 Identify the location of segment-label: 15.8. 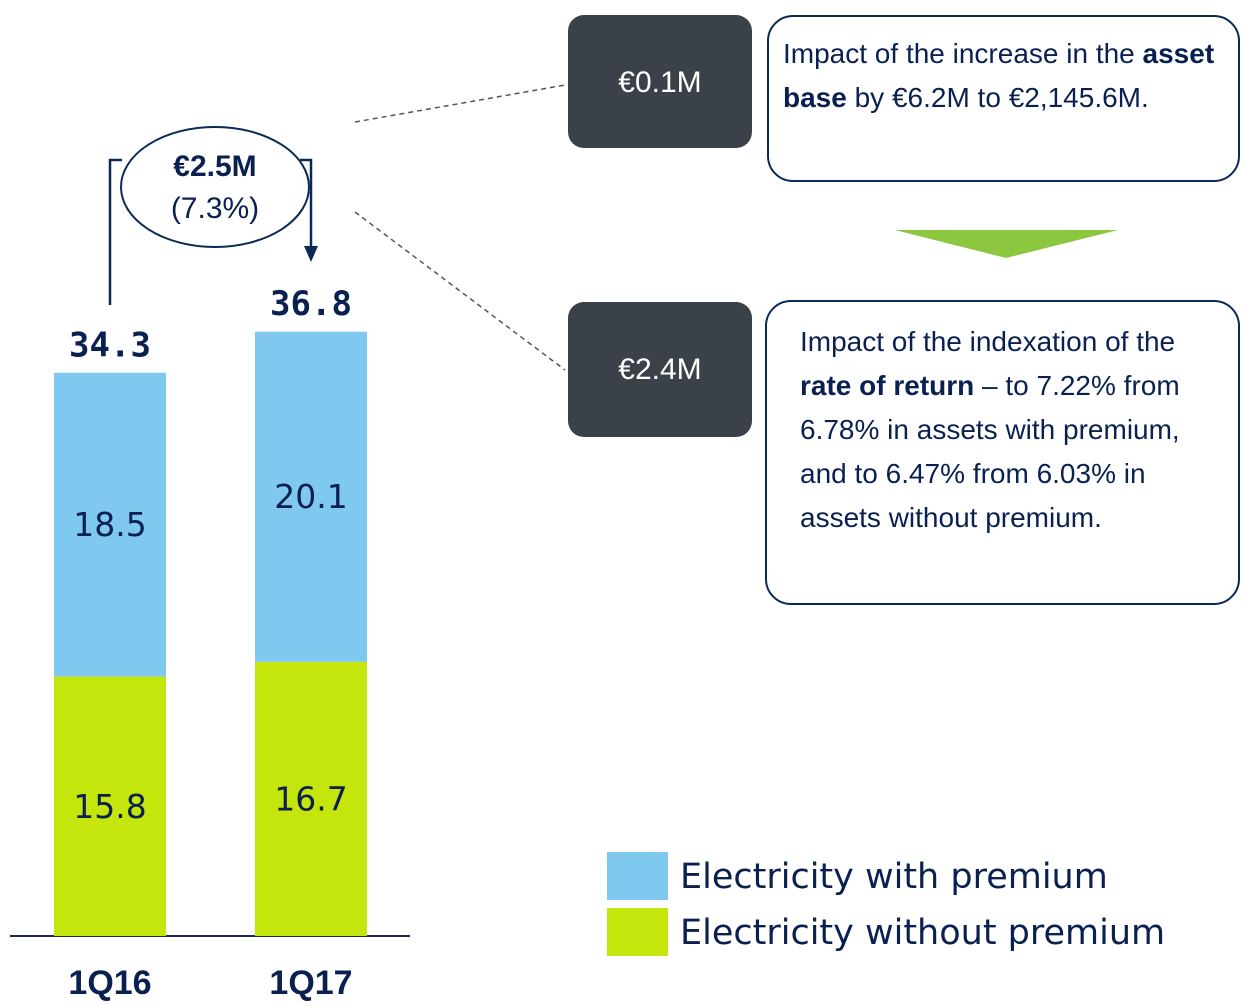
(109, 806).